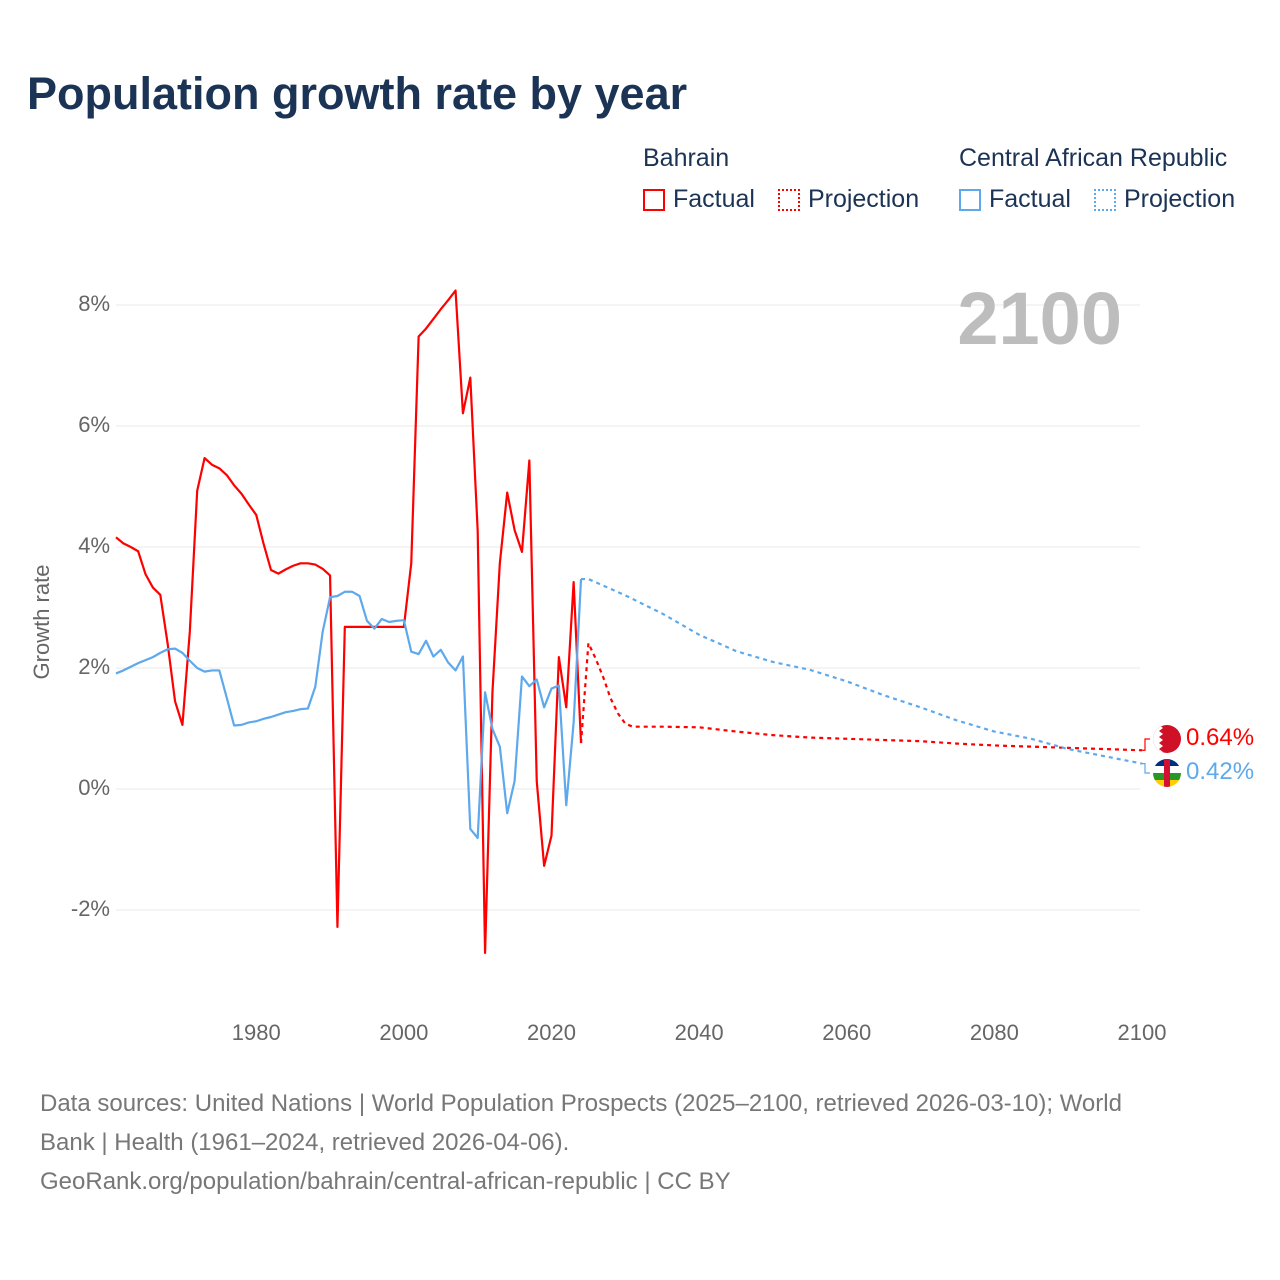 Image resolution: width=1280 pixels, height=1280 pixels. Describe the element at coordinates (349, 709) in the screenshot. I see `central-african-republic-factual-line` at that location.